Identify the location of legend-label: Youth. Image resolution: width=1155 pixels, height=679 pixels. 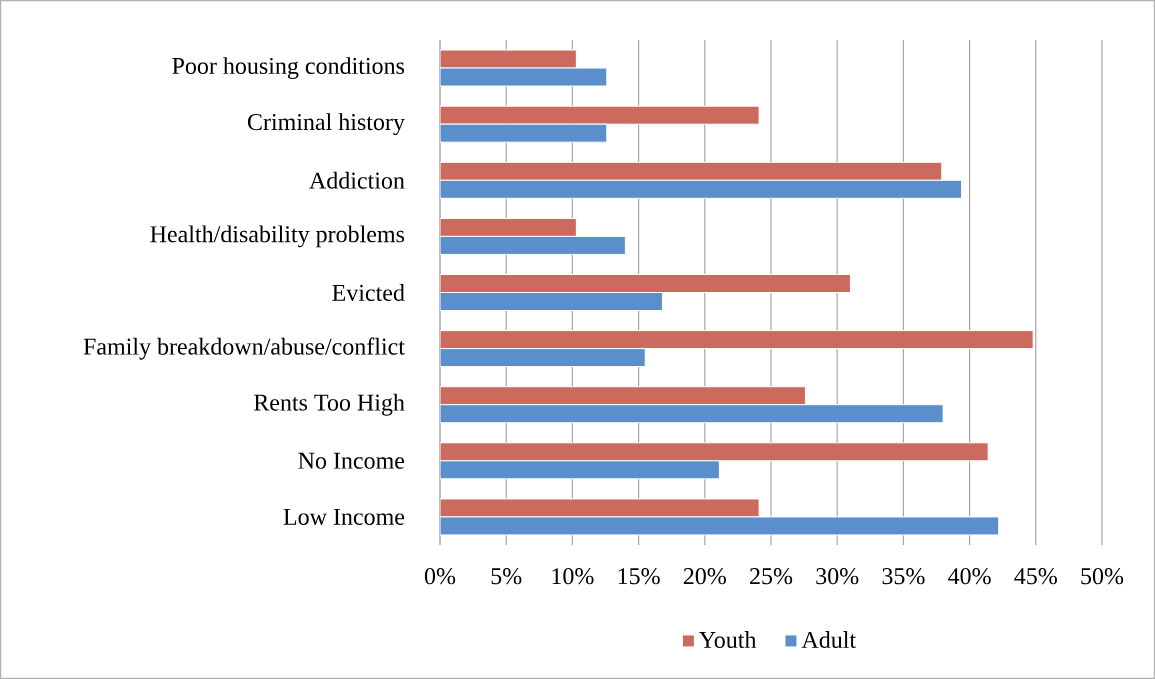
(728, 639).